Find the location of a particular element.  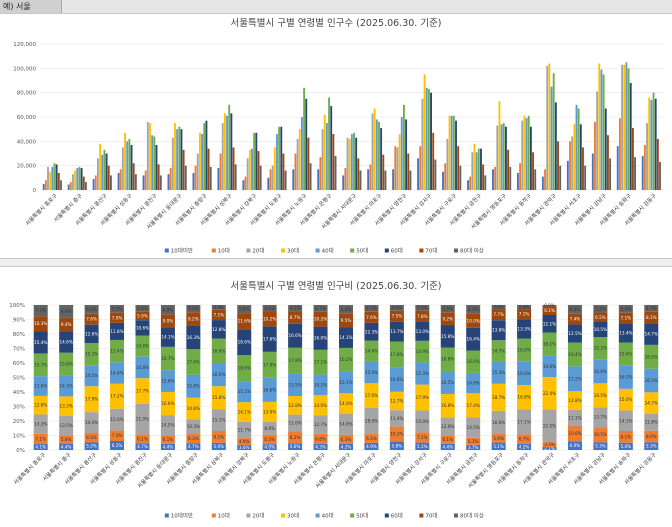

data-label-10-1: 4.0% is located at coordinates (269, 447).